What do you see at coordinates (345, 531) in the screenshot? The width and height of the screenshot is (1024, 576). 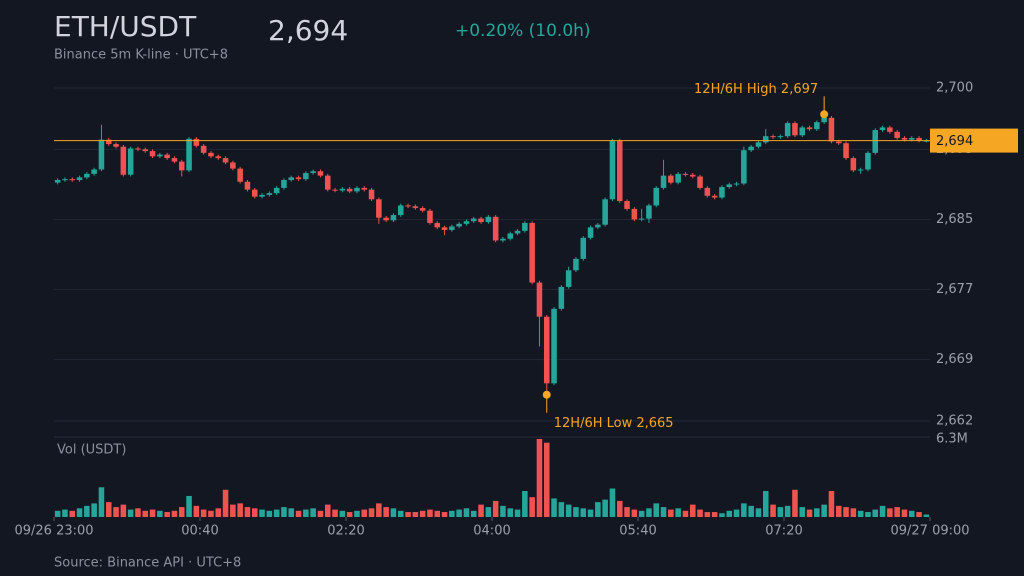 I see `x-tick-label: 02:20` at bounding box center [345, 531].